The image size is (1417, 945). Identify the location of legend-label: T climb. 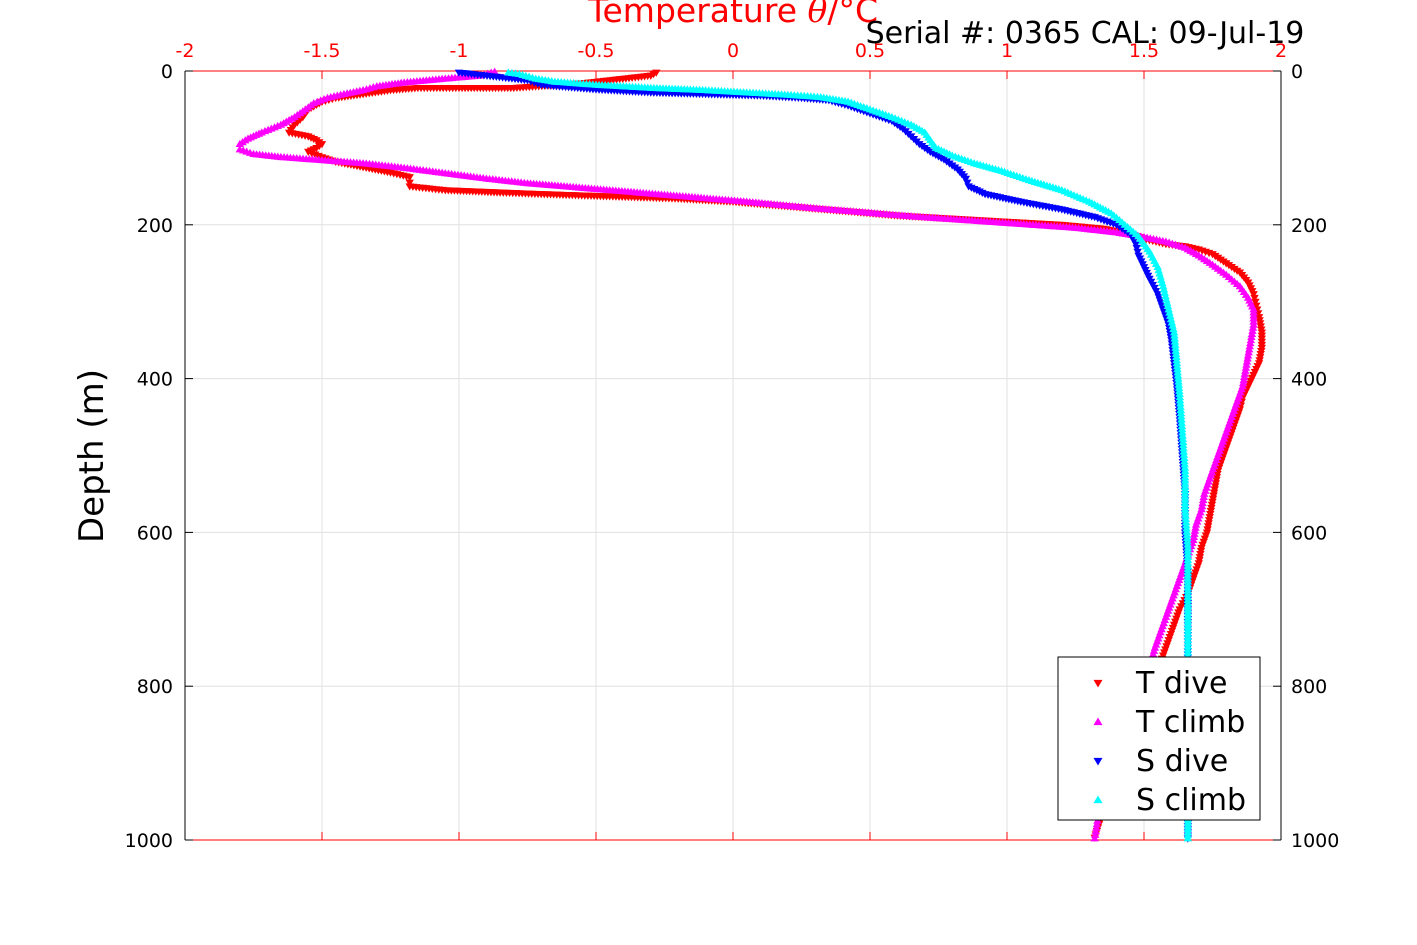
(1190, 722).